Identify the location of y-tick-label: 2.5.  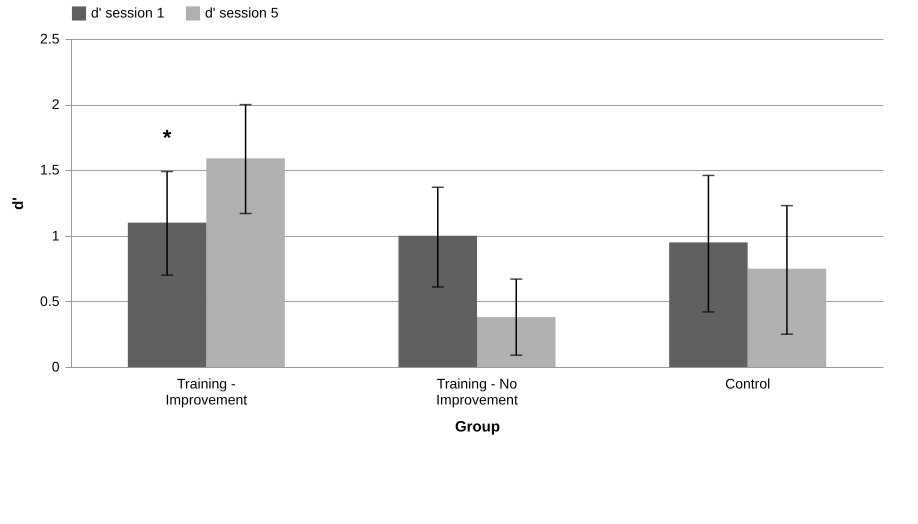
(50, 38).